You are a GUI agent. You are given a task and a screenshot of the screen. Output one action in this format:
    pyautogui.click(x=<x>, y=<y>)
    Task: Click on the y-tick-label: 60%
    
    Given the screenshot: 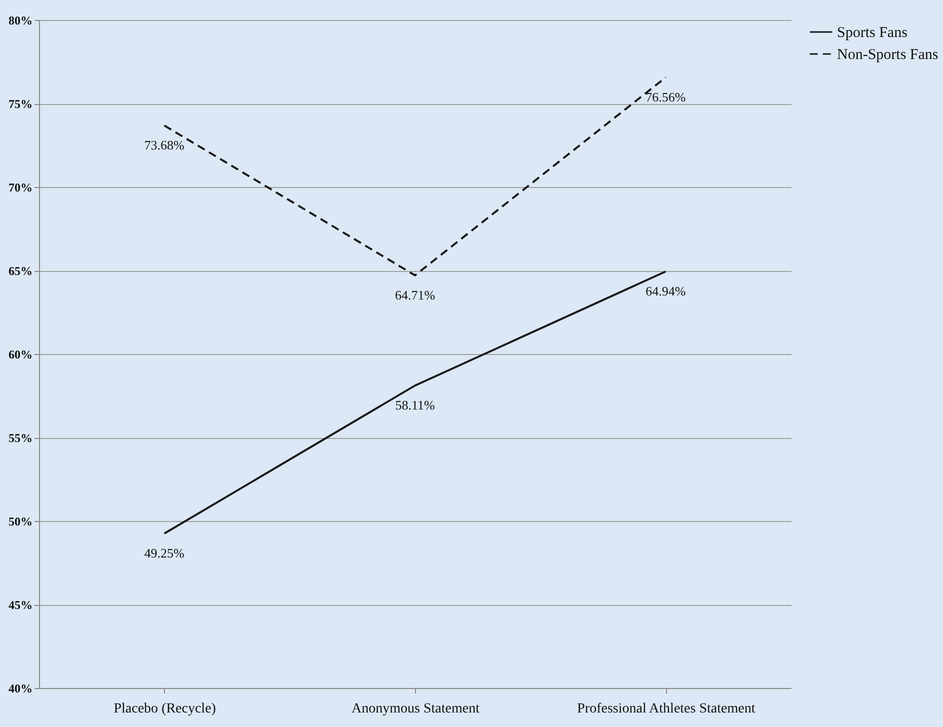 What is the action you would take?
    pyautogui.click(x=20, y=355)
    